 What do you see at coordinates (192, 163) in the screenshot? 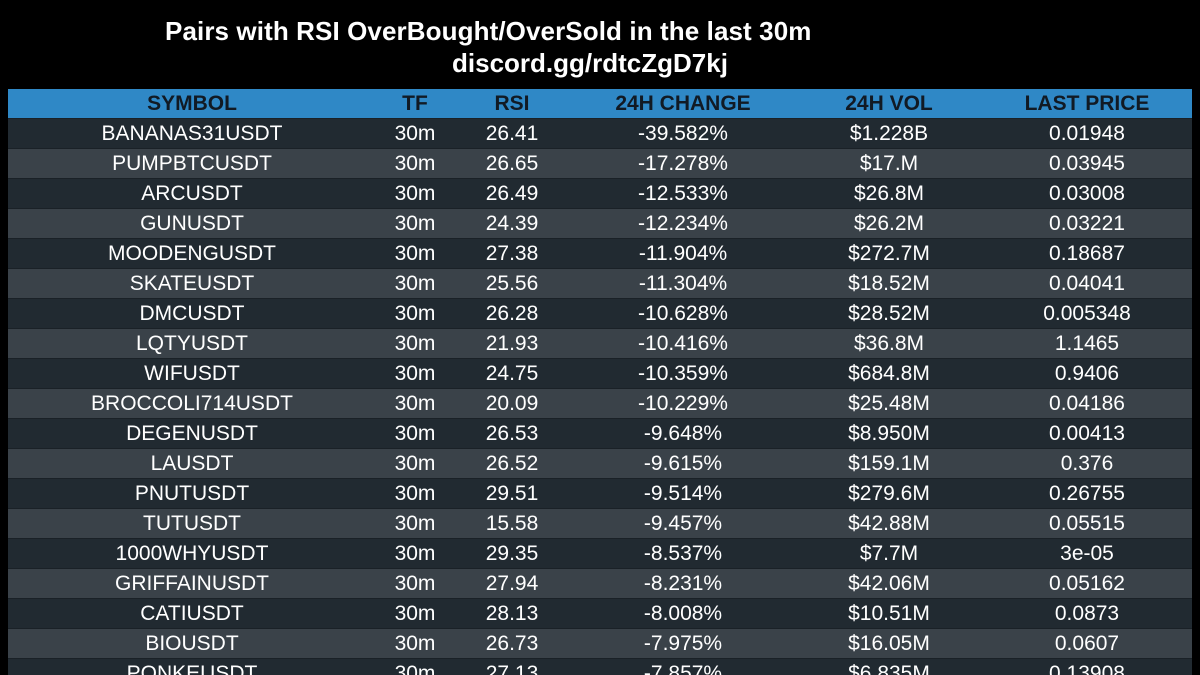
I see `cell-symbol: PUMPBTCUSDT` at bounding box center [192, 163].